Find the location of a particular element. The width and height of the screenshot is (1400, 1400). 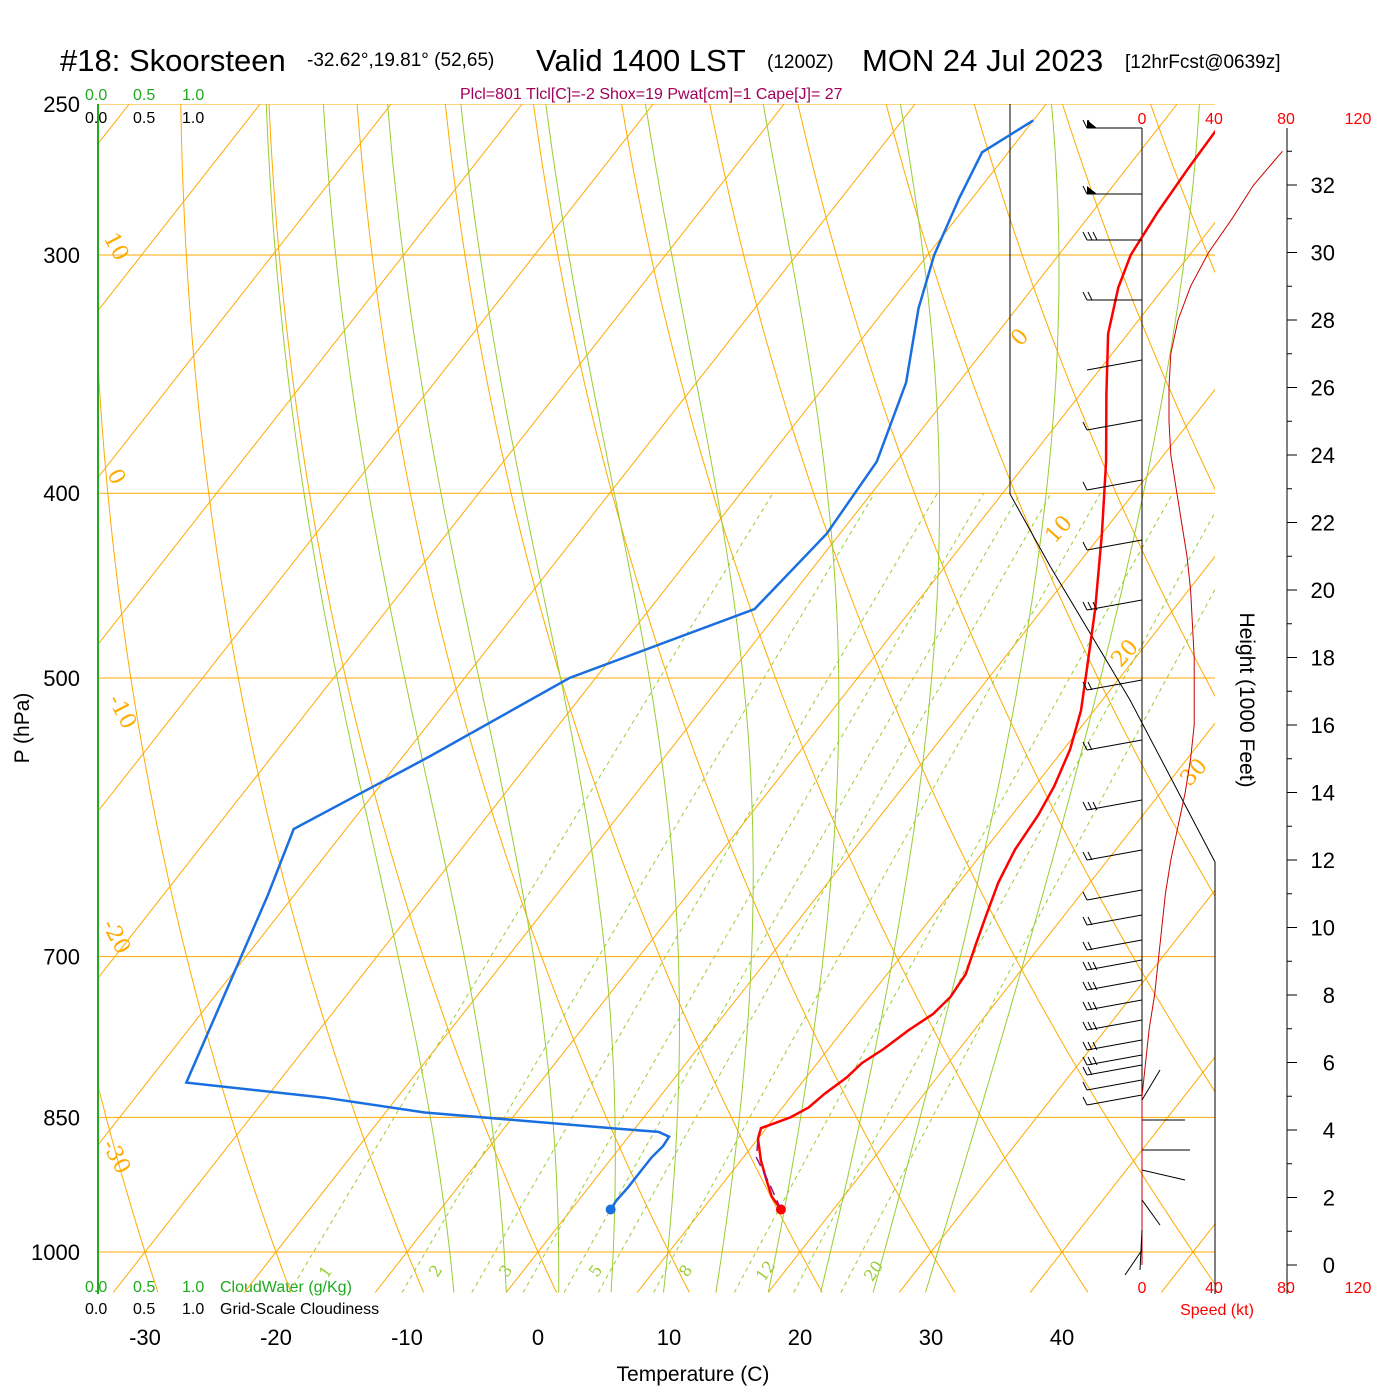

mixing-ratio-label: 20 is located at coordinates (873, 1271).